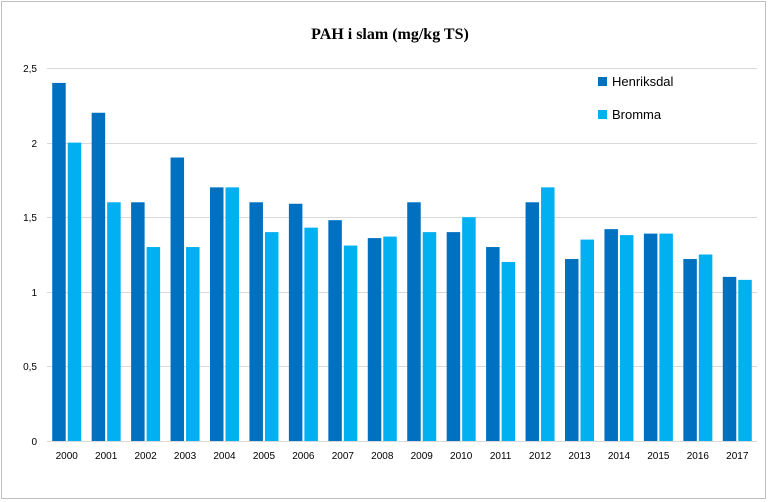 Image resolution: width=769 pixels, height=502 pixels. I want to click on bar-bromma-2014, so click(626, 338).